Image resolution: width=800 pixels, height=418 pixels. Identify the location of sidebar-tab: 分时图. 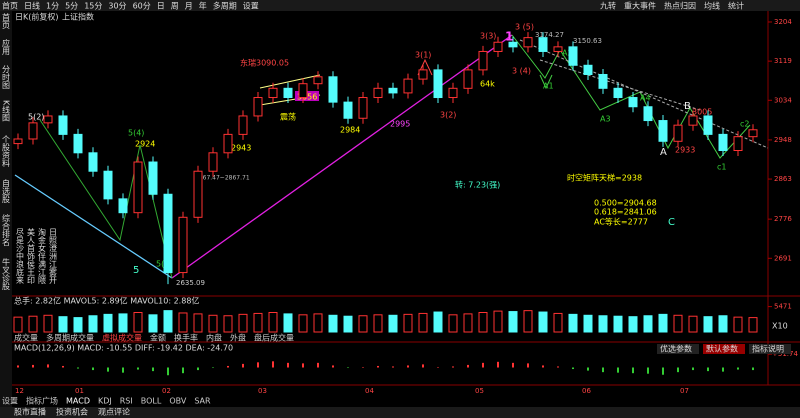
(6, 77).